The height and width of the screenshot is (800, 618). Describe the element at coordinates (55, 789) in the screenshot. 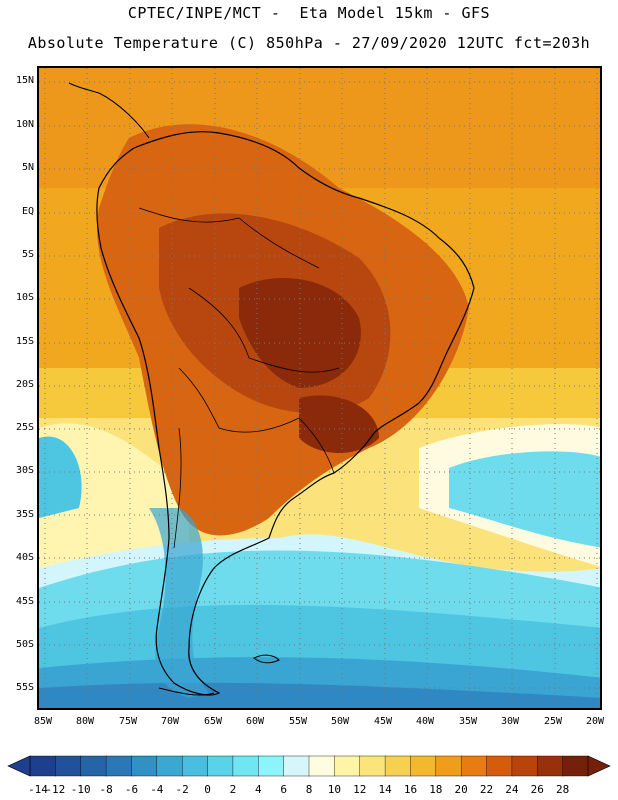

I see `colorbar-tick-label: -12` at that location.